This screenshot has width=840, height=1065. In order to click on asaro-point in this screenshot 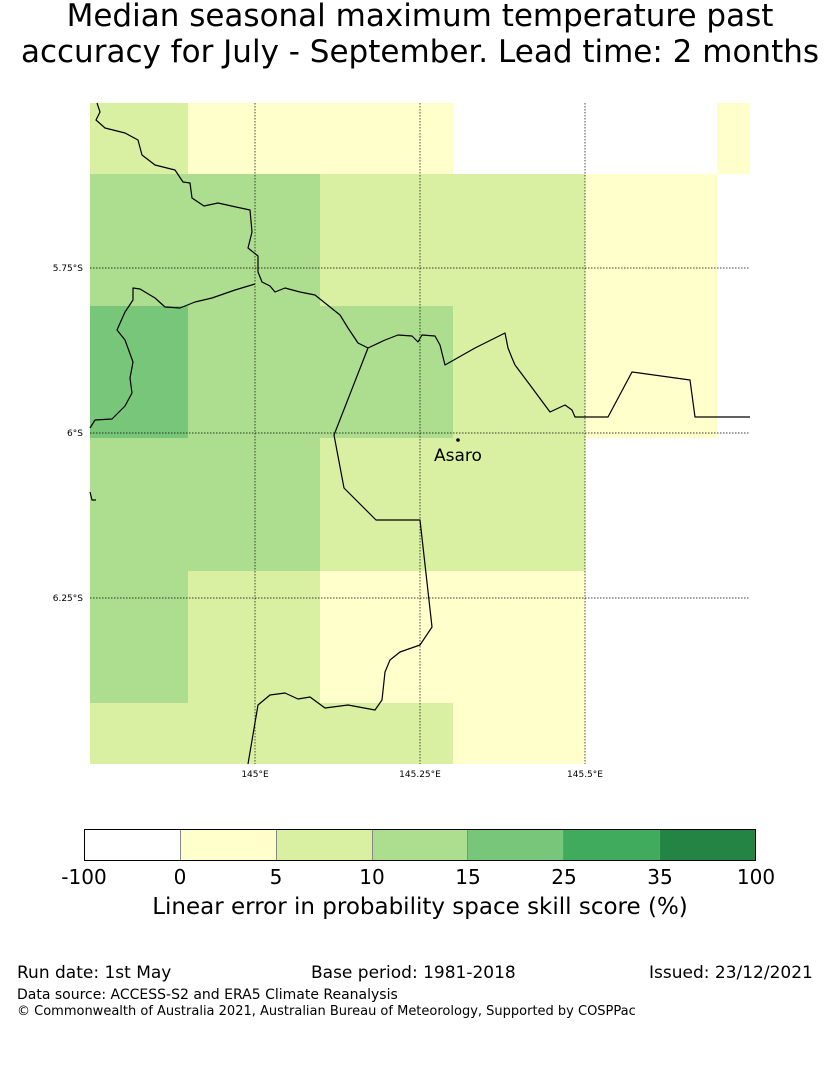, I will do `click(458, 440)`.